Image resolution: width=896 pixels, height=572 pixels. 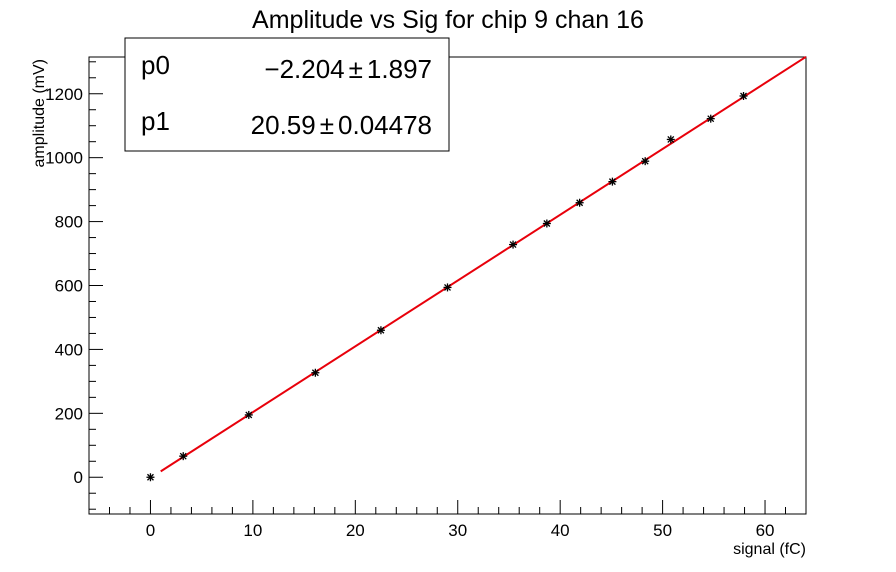 I want to click on y-tick-label: 200, so click(x=69, y=413).